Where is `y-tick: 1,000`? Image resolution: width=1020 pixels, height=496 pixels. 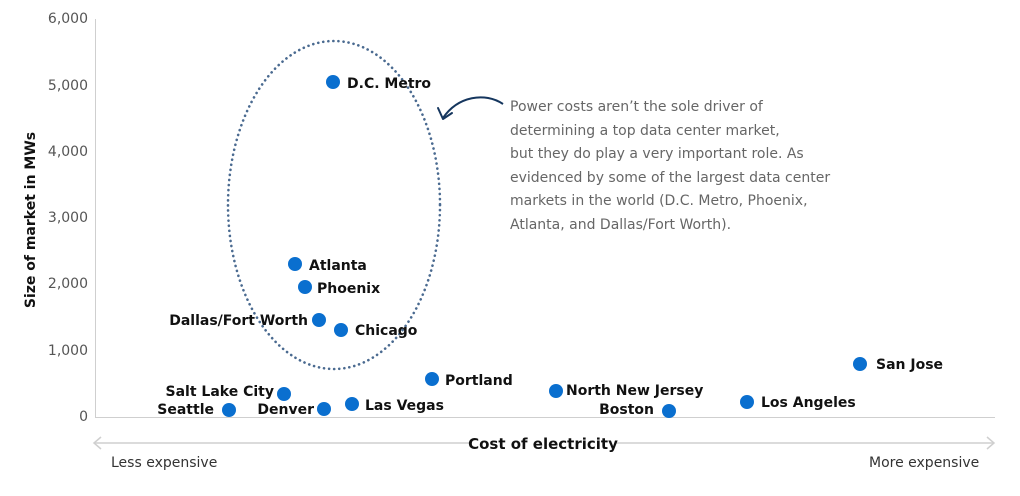 y-tick: 1,000 is located at coordinates (67, 351).